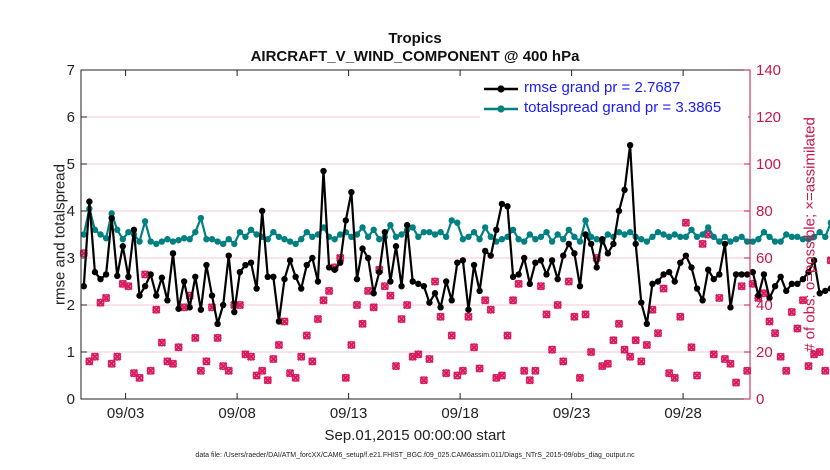 The image size is (830, 470). I want to click on y-left-tick-label: 6, so click(71, 117).